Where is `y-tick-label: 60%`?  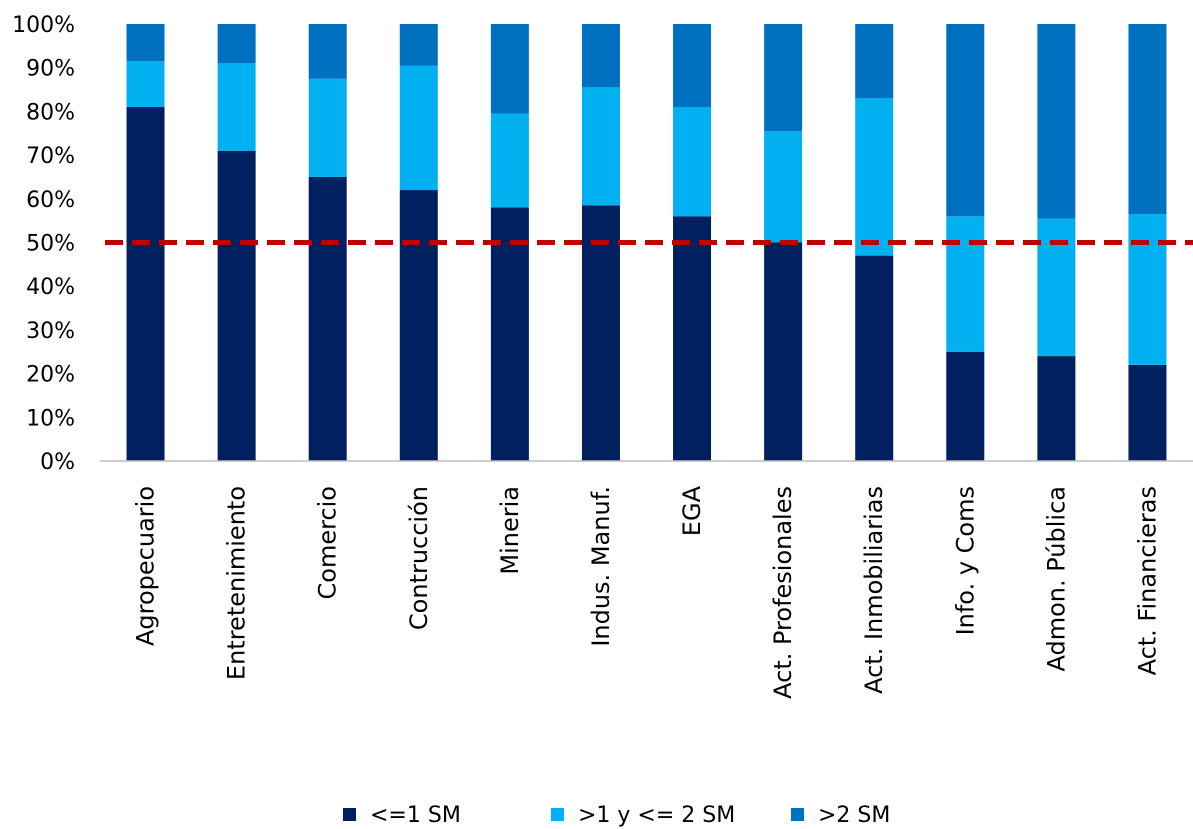
y-tick-label: 60% is located at coordinates (50, 200).